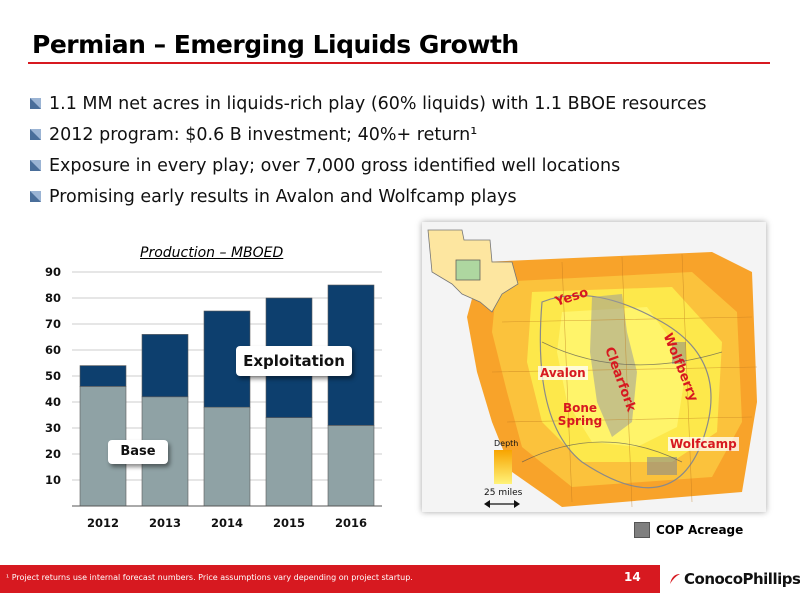  Describe the element at coordinates (632, 577) in the screenshot. I see `page-number: 14` at that location.